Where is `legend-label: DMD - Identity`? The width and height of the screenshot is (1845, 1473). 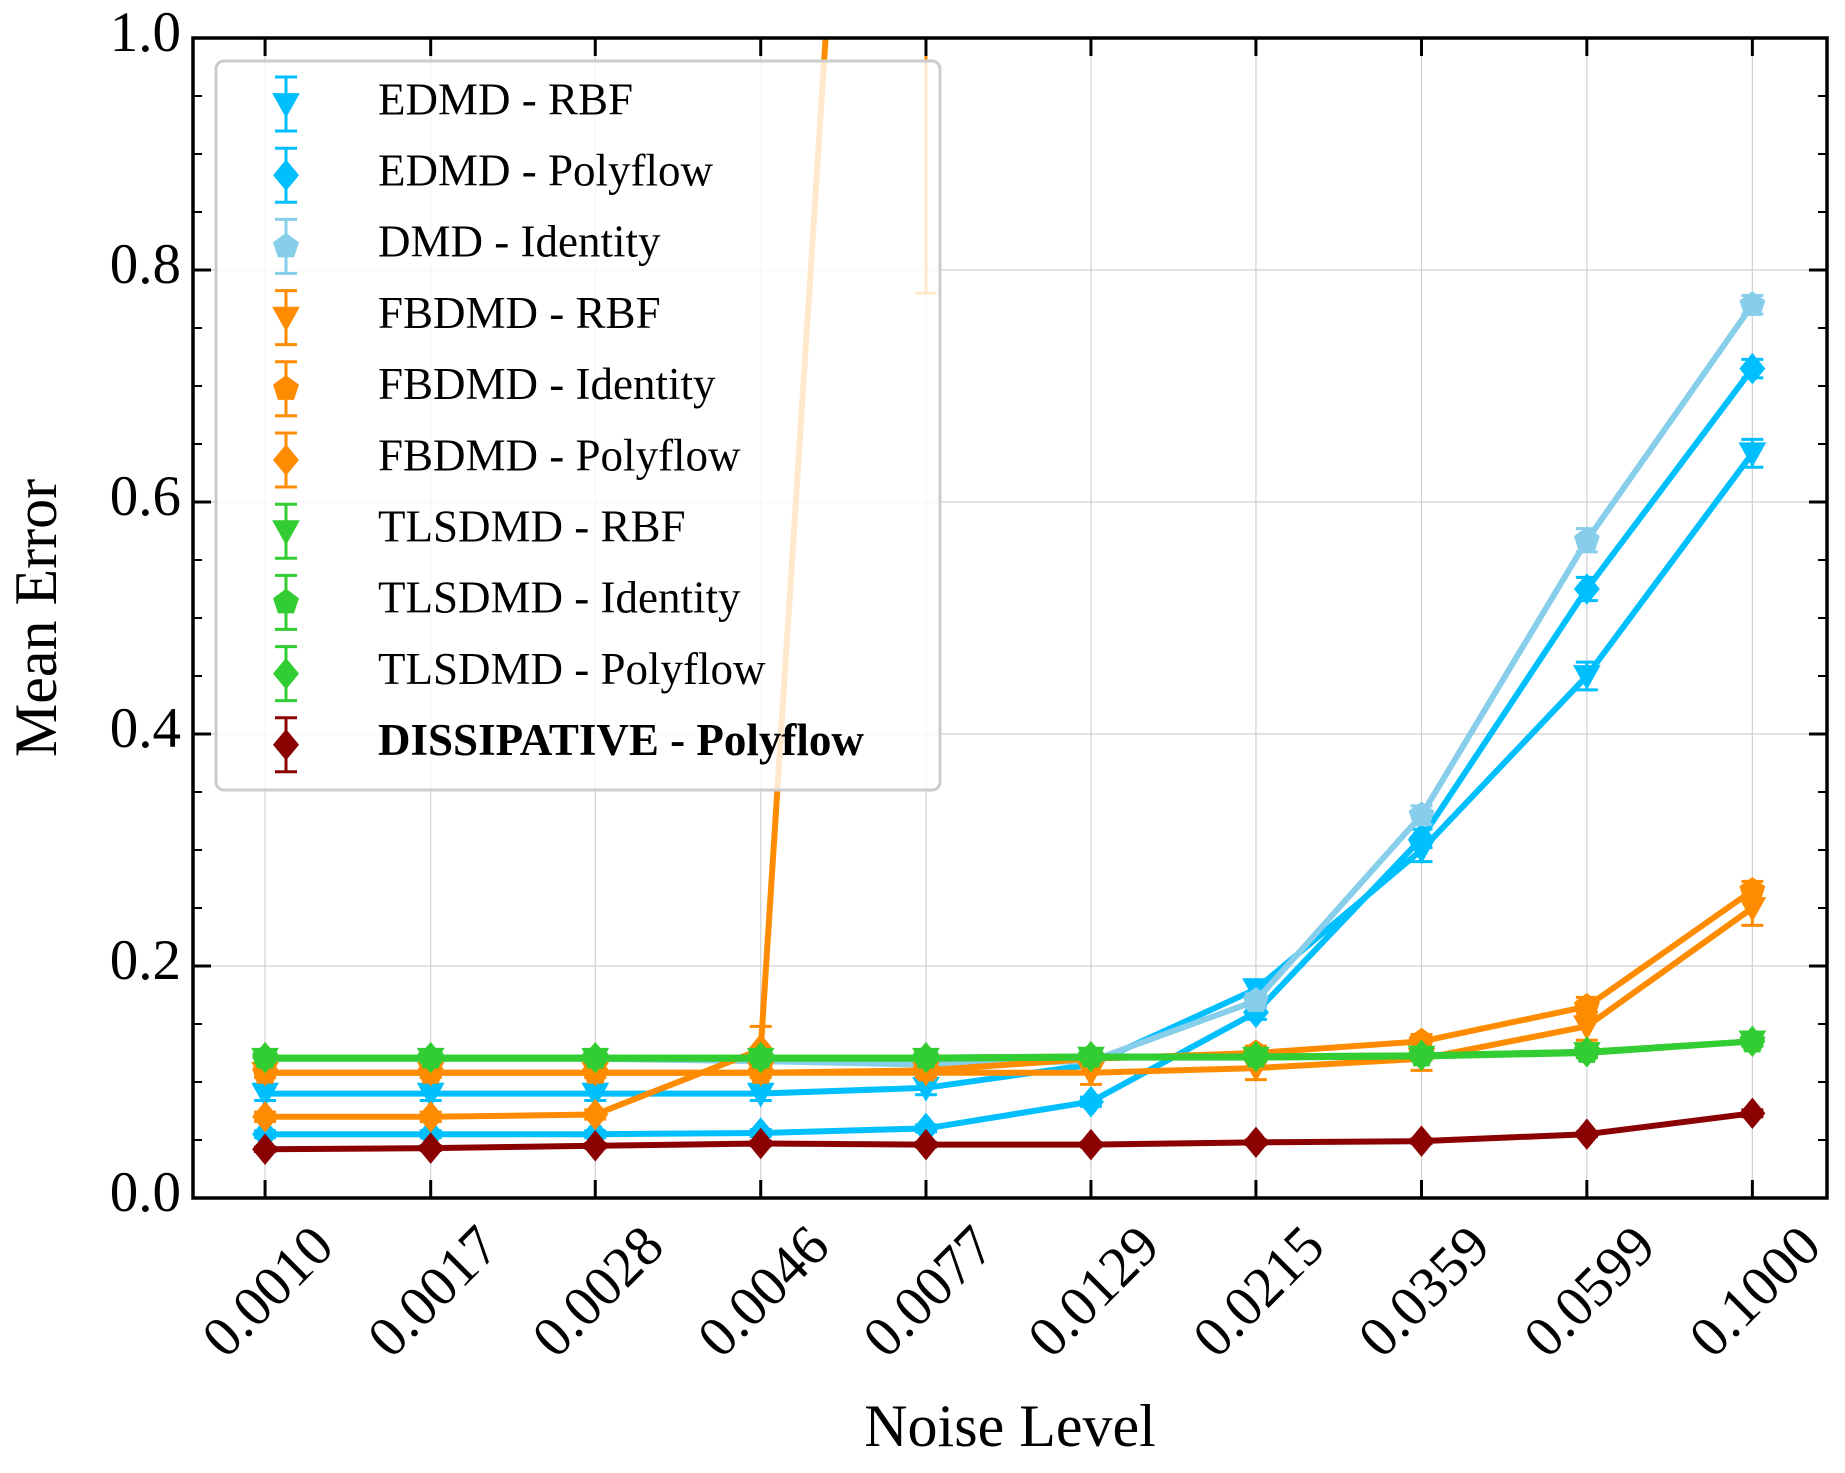 legend-label: DMD - Identity is located at coordinates (519, 242).